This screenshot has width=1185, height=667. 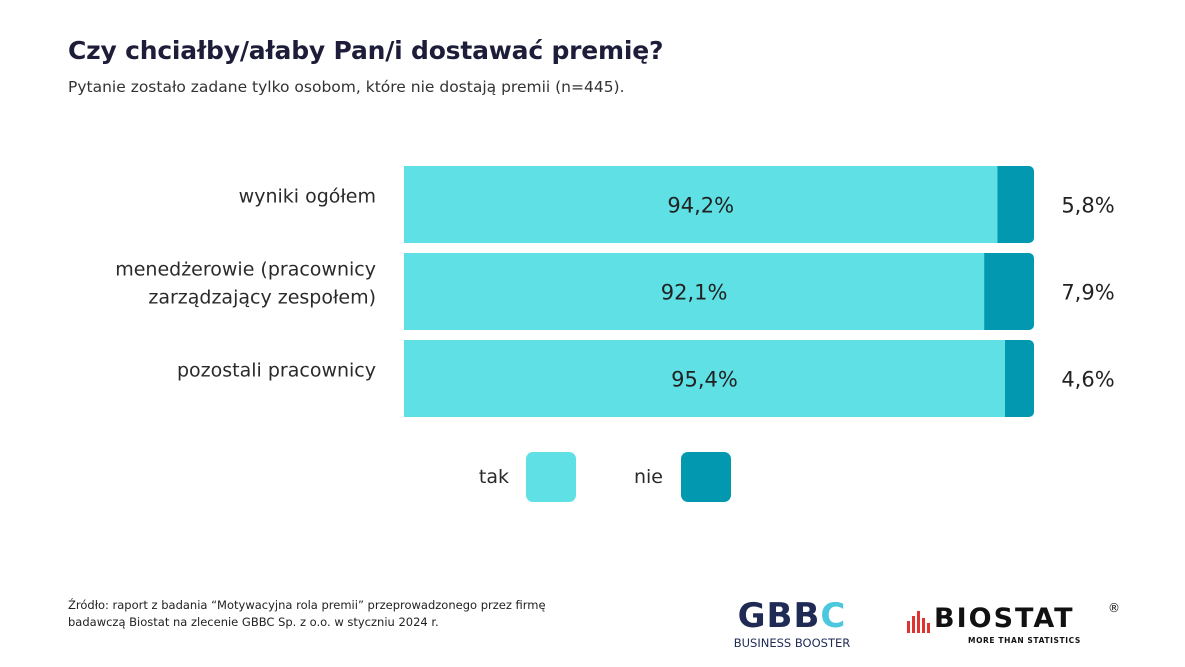 What do you see at coordinates (262, 298) in the screenshot?
I see `category-label-1-1: zarządzający zespołem)` at bounding box center [262, 298].